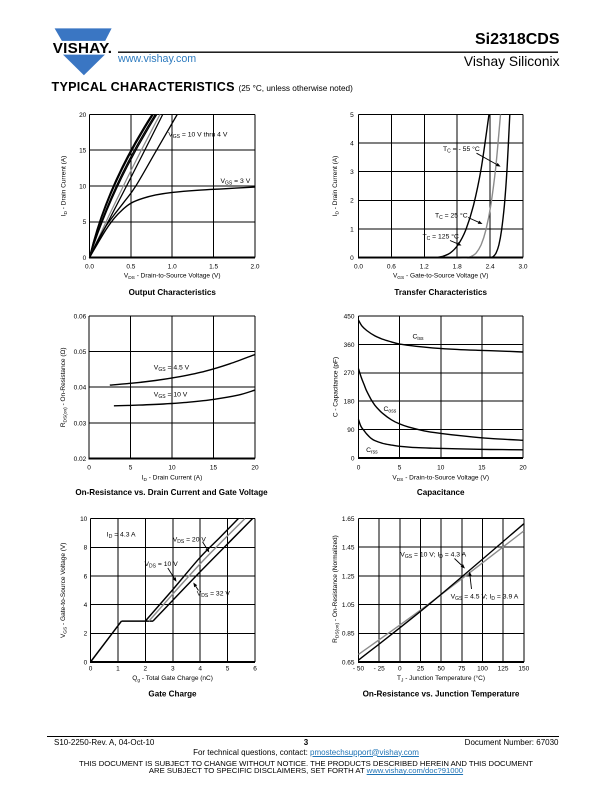 This screenshot has height=792, width=612. Describe the element at coordinates (348, 548) in the screenshot. I see `svg-text: 1.45` at that location.